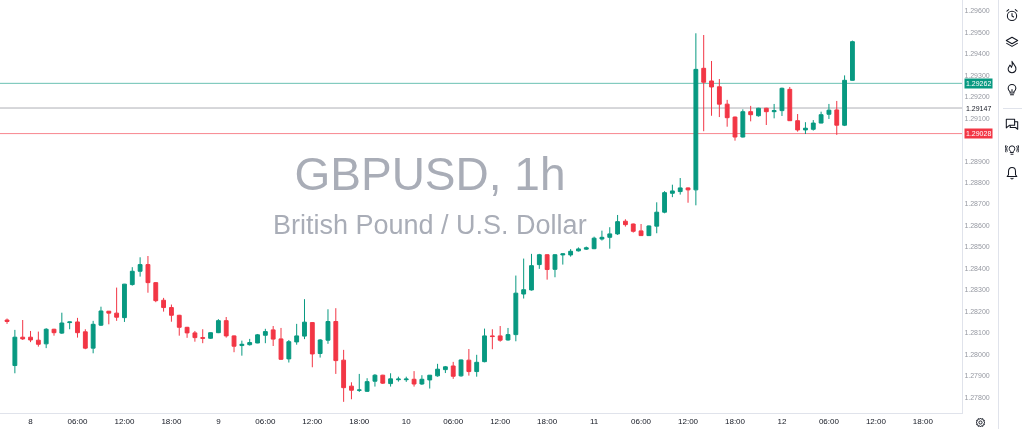 The height and width of the screenshot is (429, 1024). I want to click on x-tick-label: 8, so click(31, 421).